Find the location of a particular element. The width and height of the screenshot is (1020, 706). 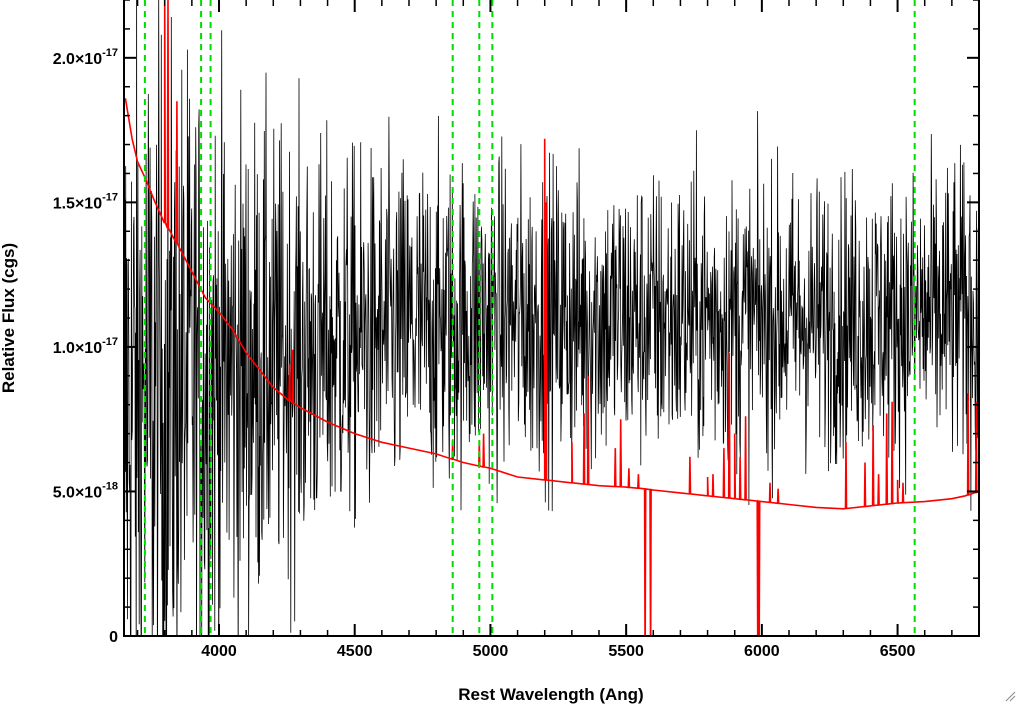

y-axis-title: Relative Flux (cgs) is located at coordinates (9, 318).